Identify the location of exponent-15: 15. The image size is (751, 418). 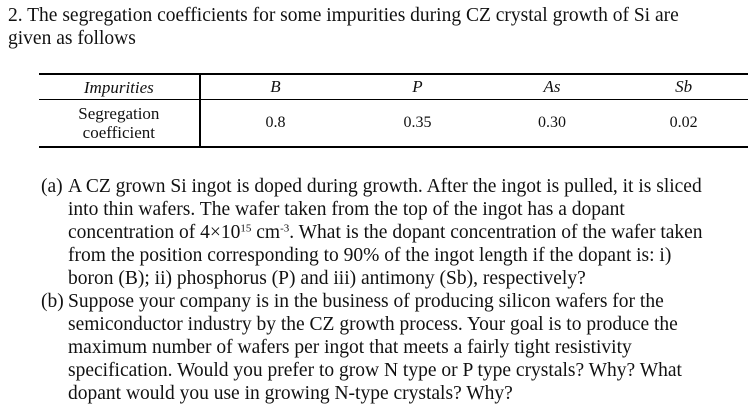
(246, 228).